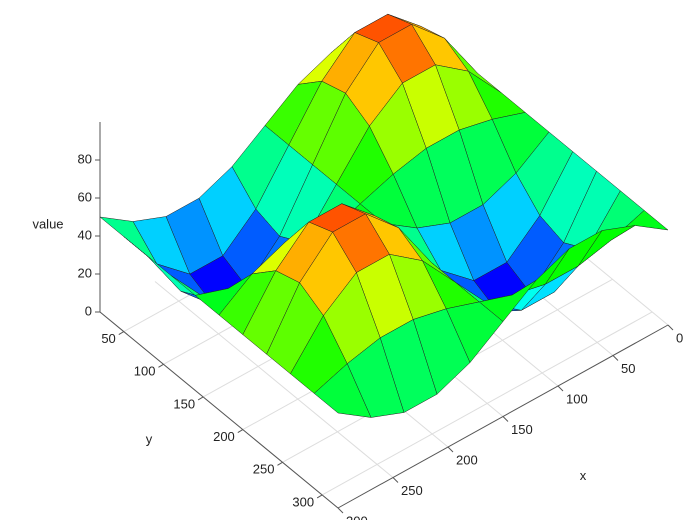 The image size is (695, 525). Describe the element at coordinates (583, 475) in the screenshot. I see `x-axis-label: x` at that location.